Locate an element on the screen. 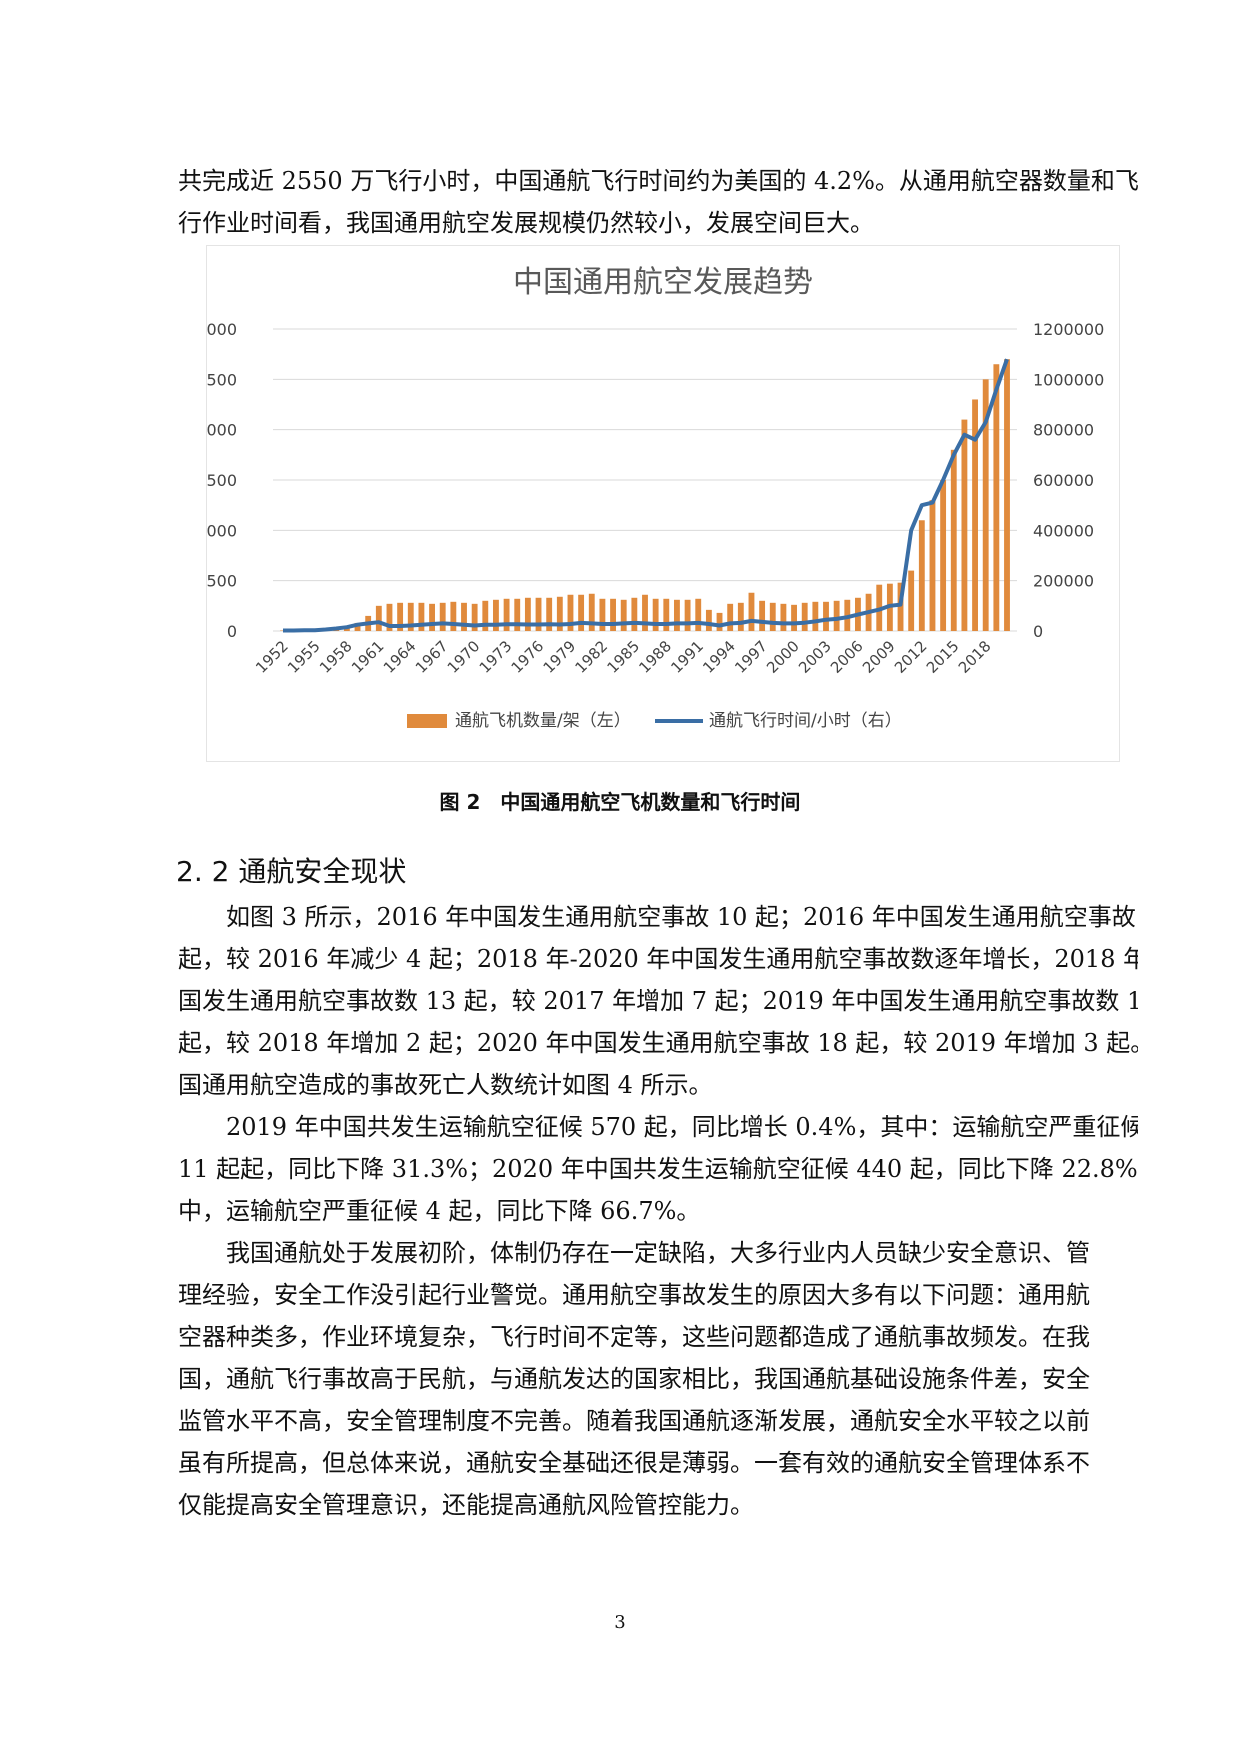  y-left-tick-label: 500 is located at coordinates (222, 581).